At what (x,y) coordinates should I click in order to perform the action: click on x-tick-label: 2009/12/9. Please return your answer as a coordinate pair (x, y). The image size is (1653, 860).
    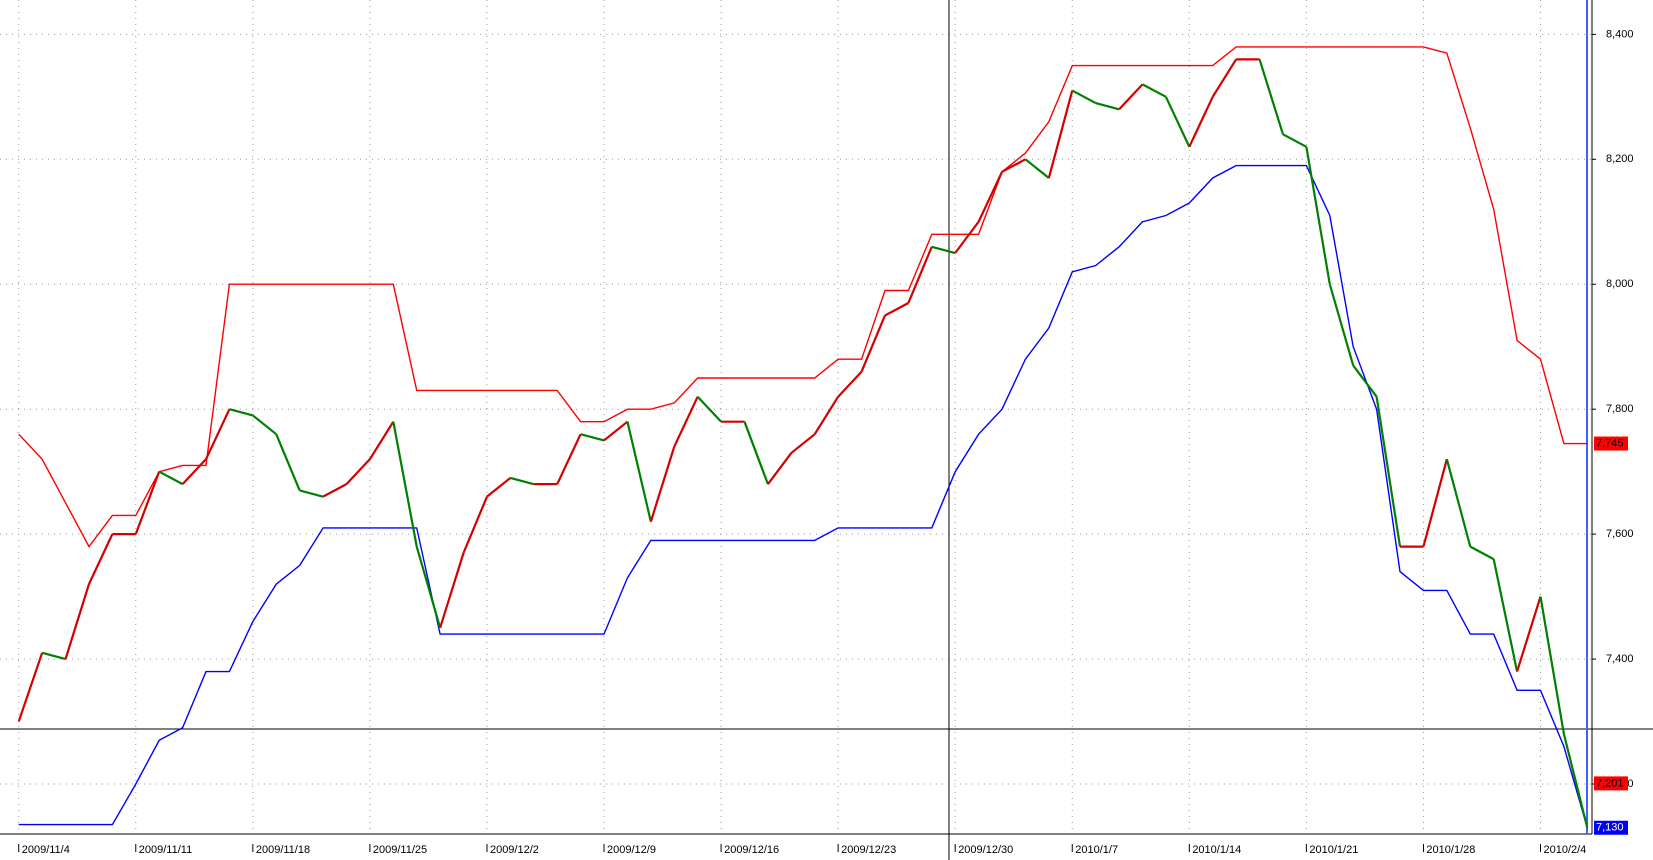
    Looking at the image, I should click on (631, 850).